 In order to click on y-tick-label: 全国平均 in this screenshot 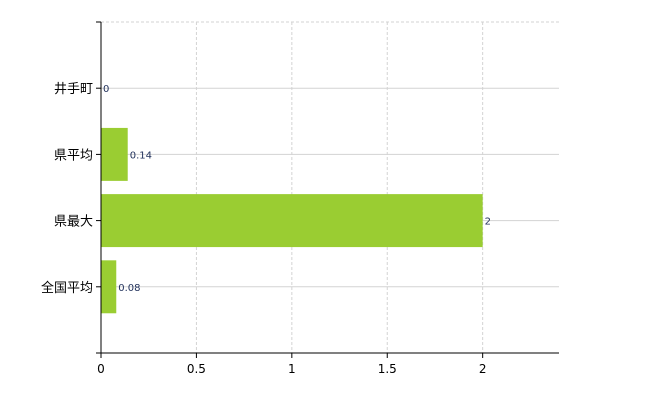, I will do `click(67, 288)`.